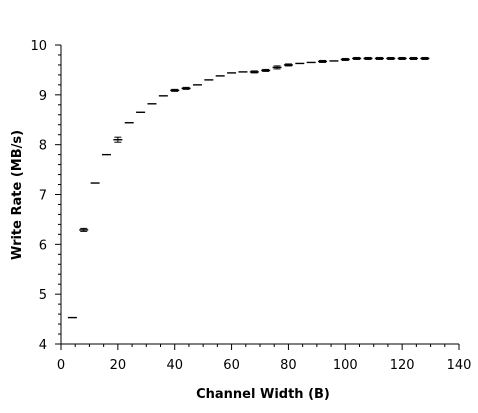 This screenshot has height=413, width=478. What do you see at coordinates (43, 146) in the screenshot?
I see `y-tick-label: 8` at bounding box center [43, 146].